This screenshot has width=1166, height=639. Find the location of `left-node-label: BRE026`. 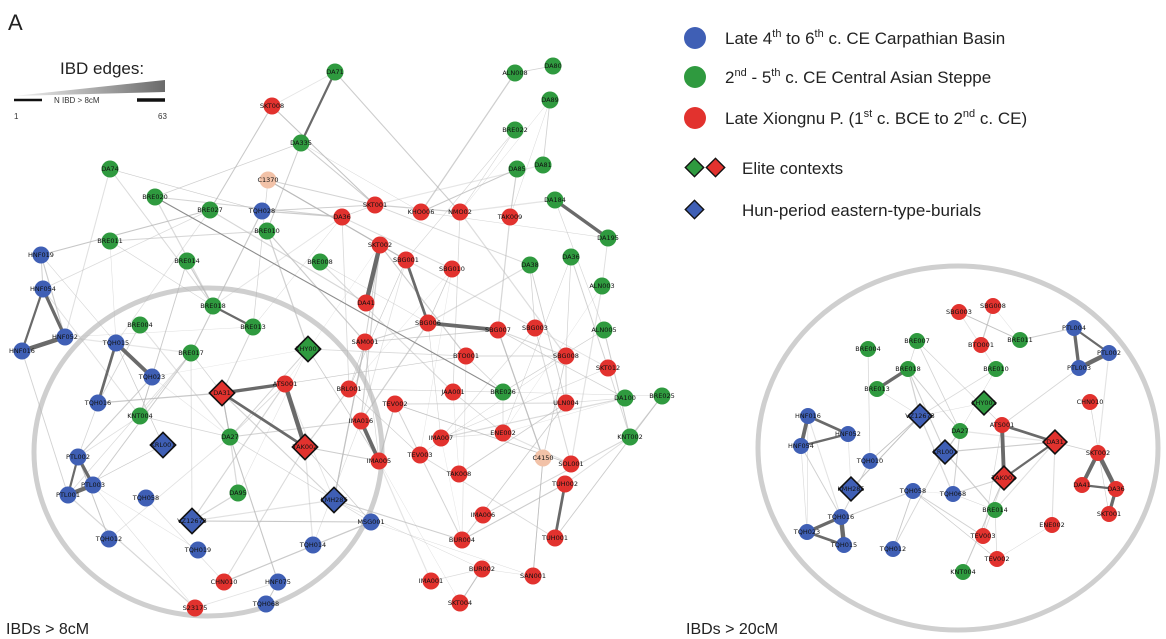

left-node-label: BRE026 is located at coordinates (503, 392).